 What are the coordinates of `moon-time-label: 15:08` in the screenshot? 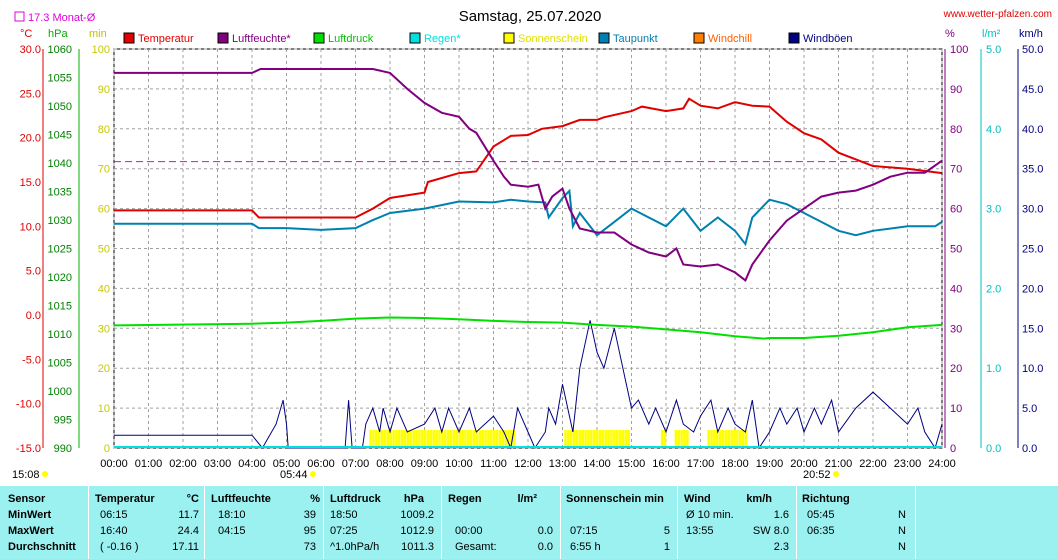 It's located at (26, 475).